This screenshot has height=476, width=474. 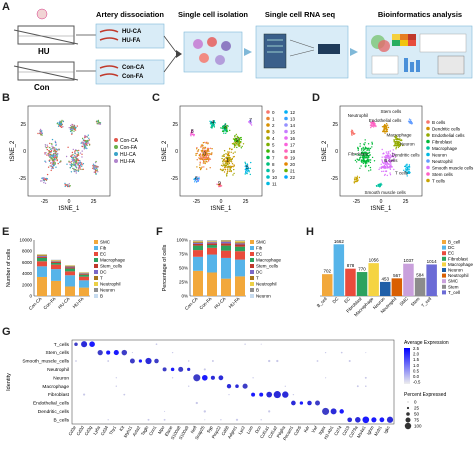 What do you see at coordinates (378, 430) in the screenshot?
I see `gene-label: Mzb1` at bounding box center [378, 430].